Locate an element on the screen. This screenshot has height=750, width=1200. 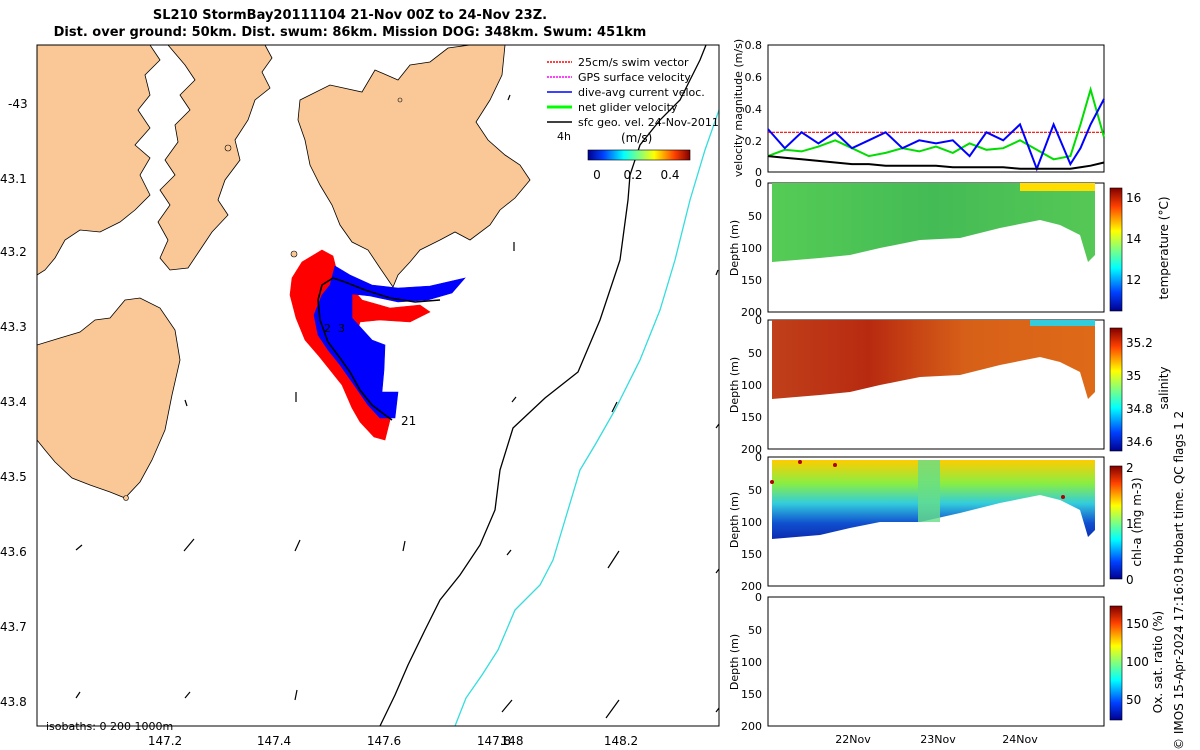
velocity-frame is located at coordinates (936, 108).